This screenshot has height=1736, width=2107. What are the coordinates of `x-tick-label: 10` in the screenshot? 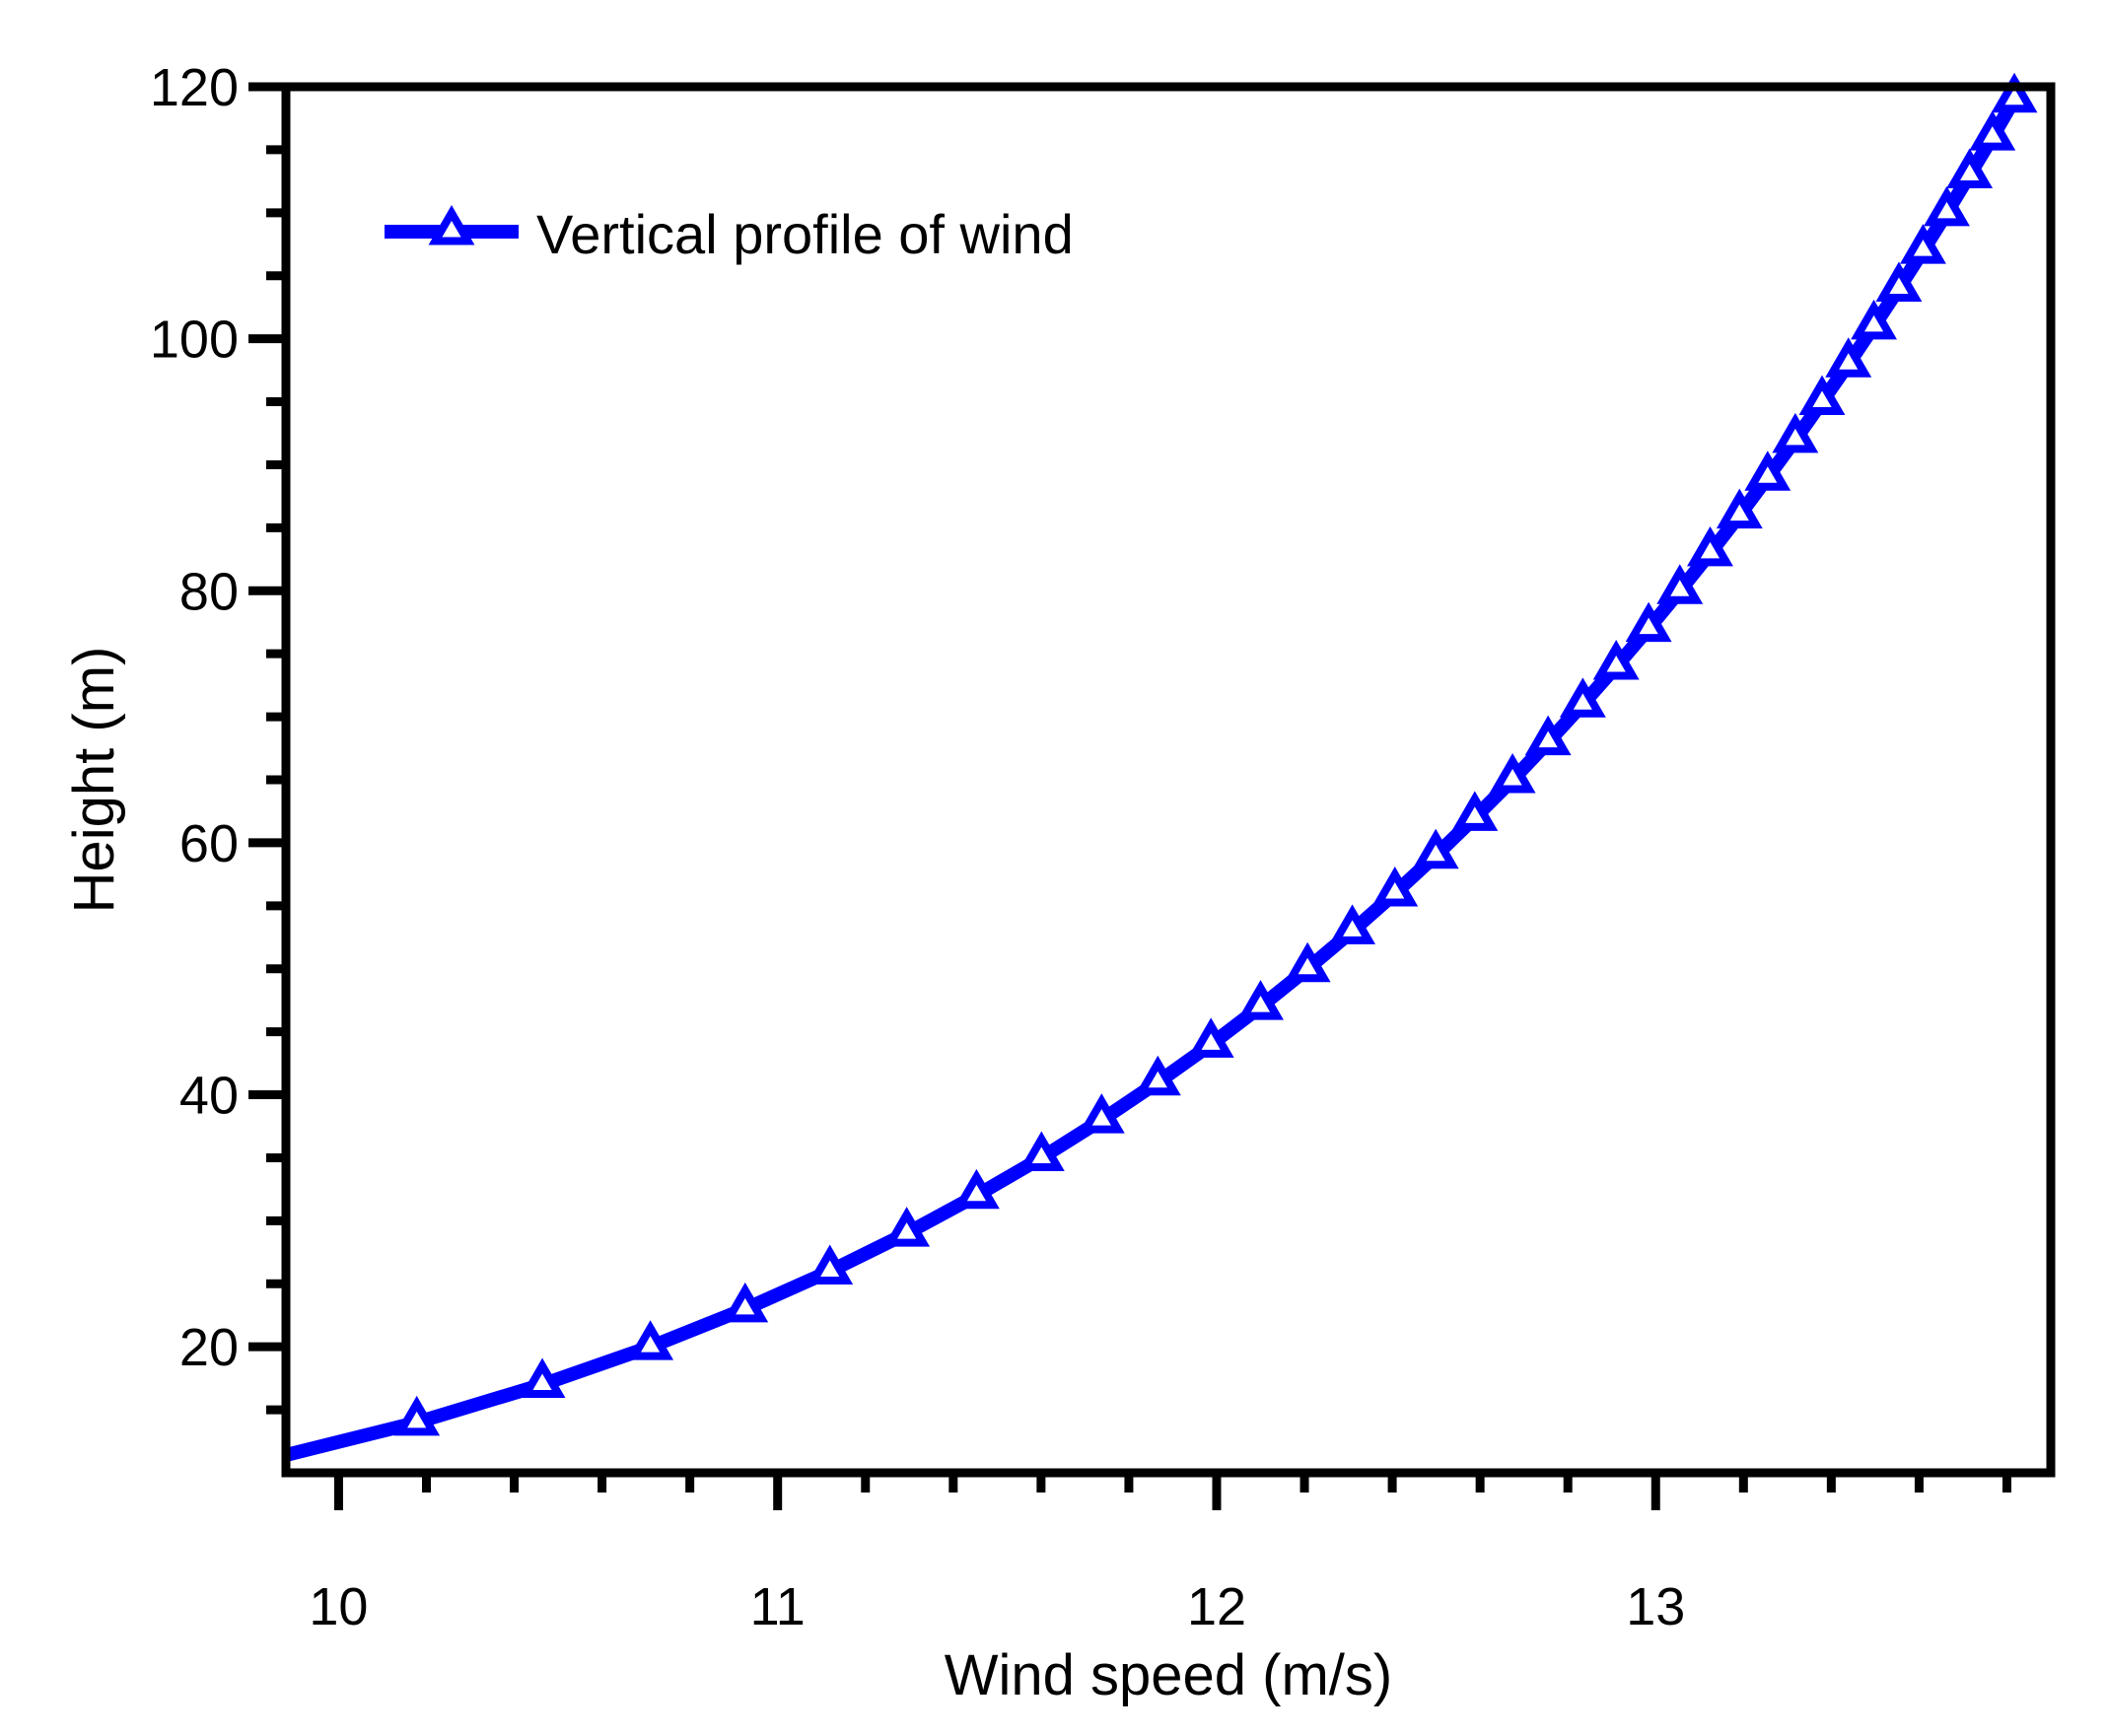 It's located at (339, 1607).